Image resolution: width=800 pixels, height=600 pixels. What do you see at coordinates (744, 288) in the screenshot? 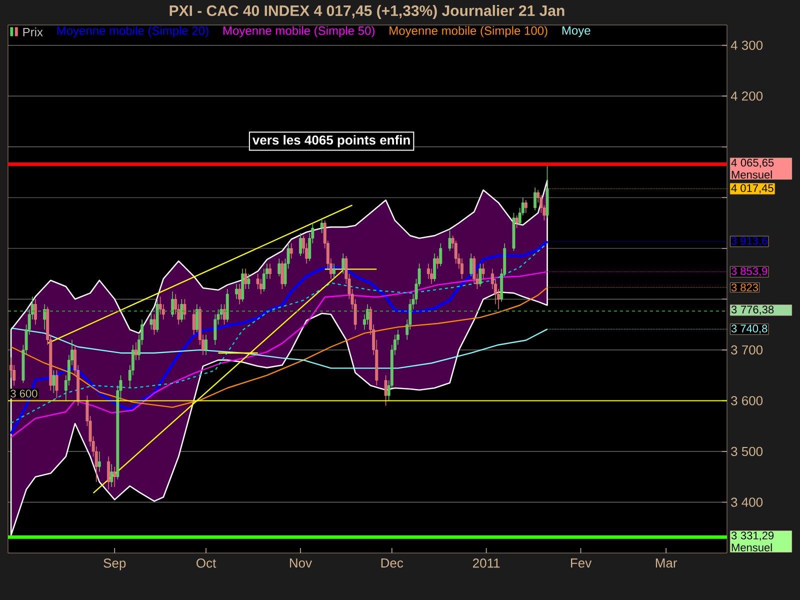
I see `annotation: 3 823` at bounding box center [744, 288].